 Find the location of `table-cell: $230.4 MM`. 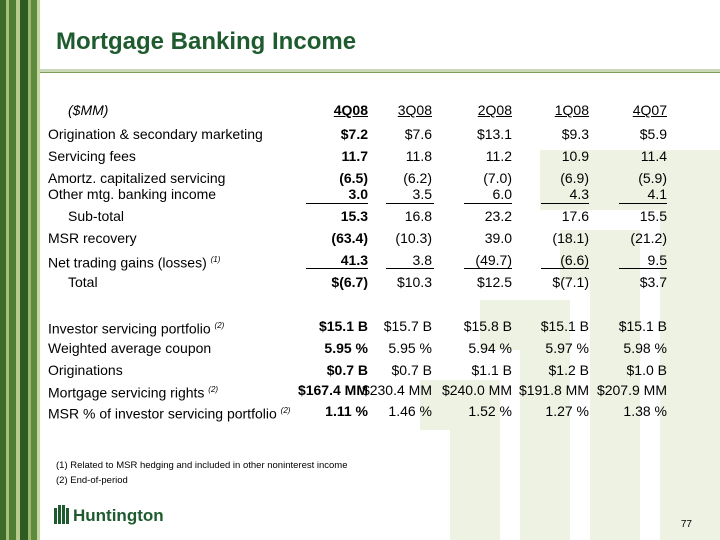

table-cell: $230.4 MM is located at coordinates (396, 390).